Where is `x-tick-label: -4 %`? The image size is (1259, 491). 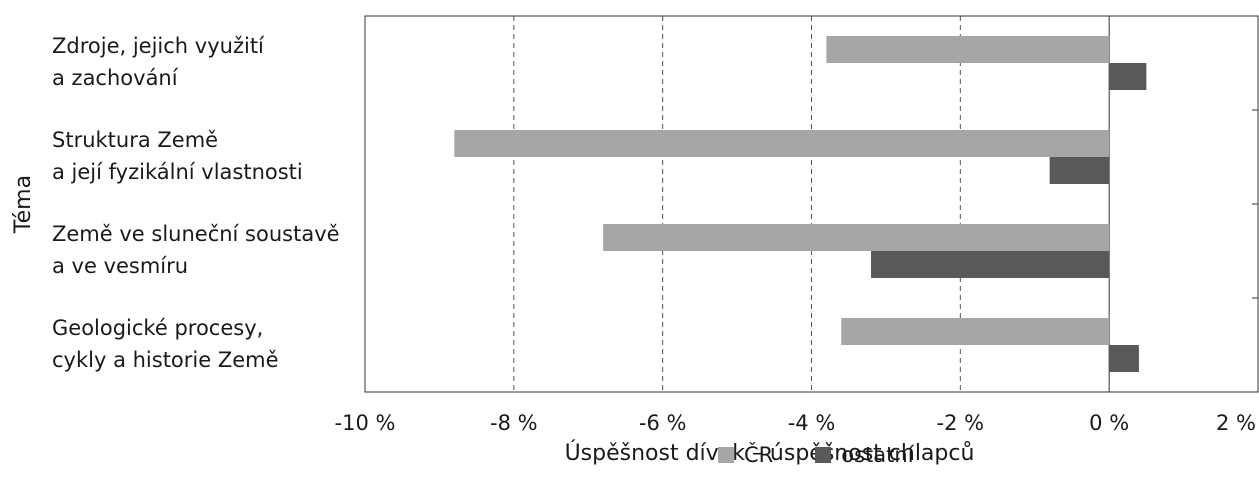
x-tick-label: -4 % is located at coordinates (812, 423).